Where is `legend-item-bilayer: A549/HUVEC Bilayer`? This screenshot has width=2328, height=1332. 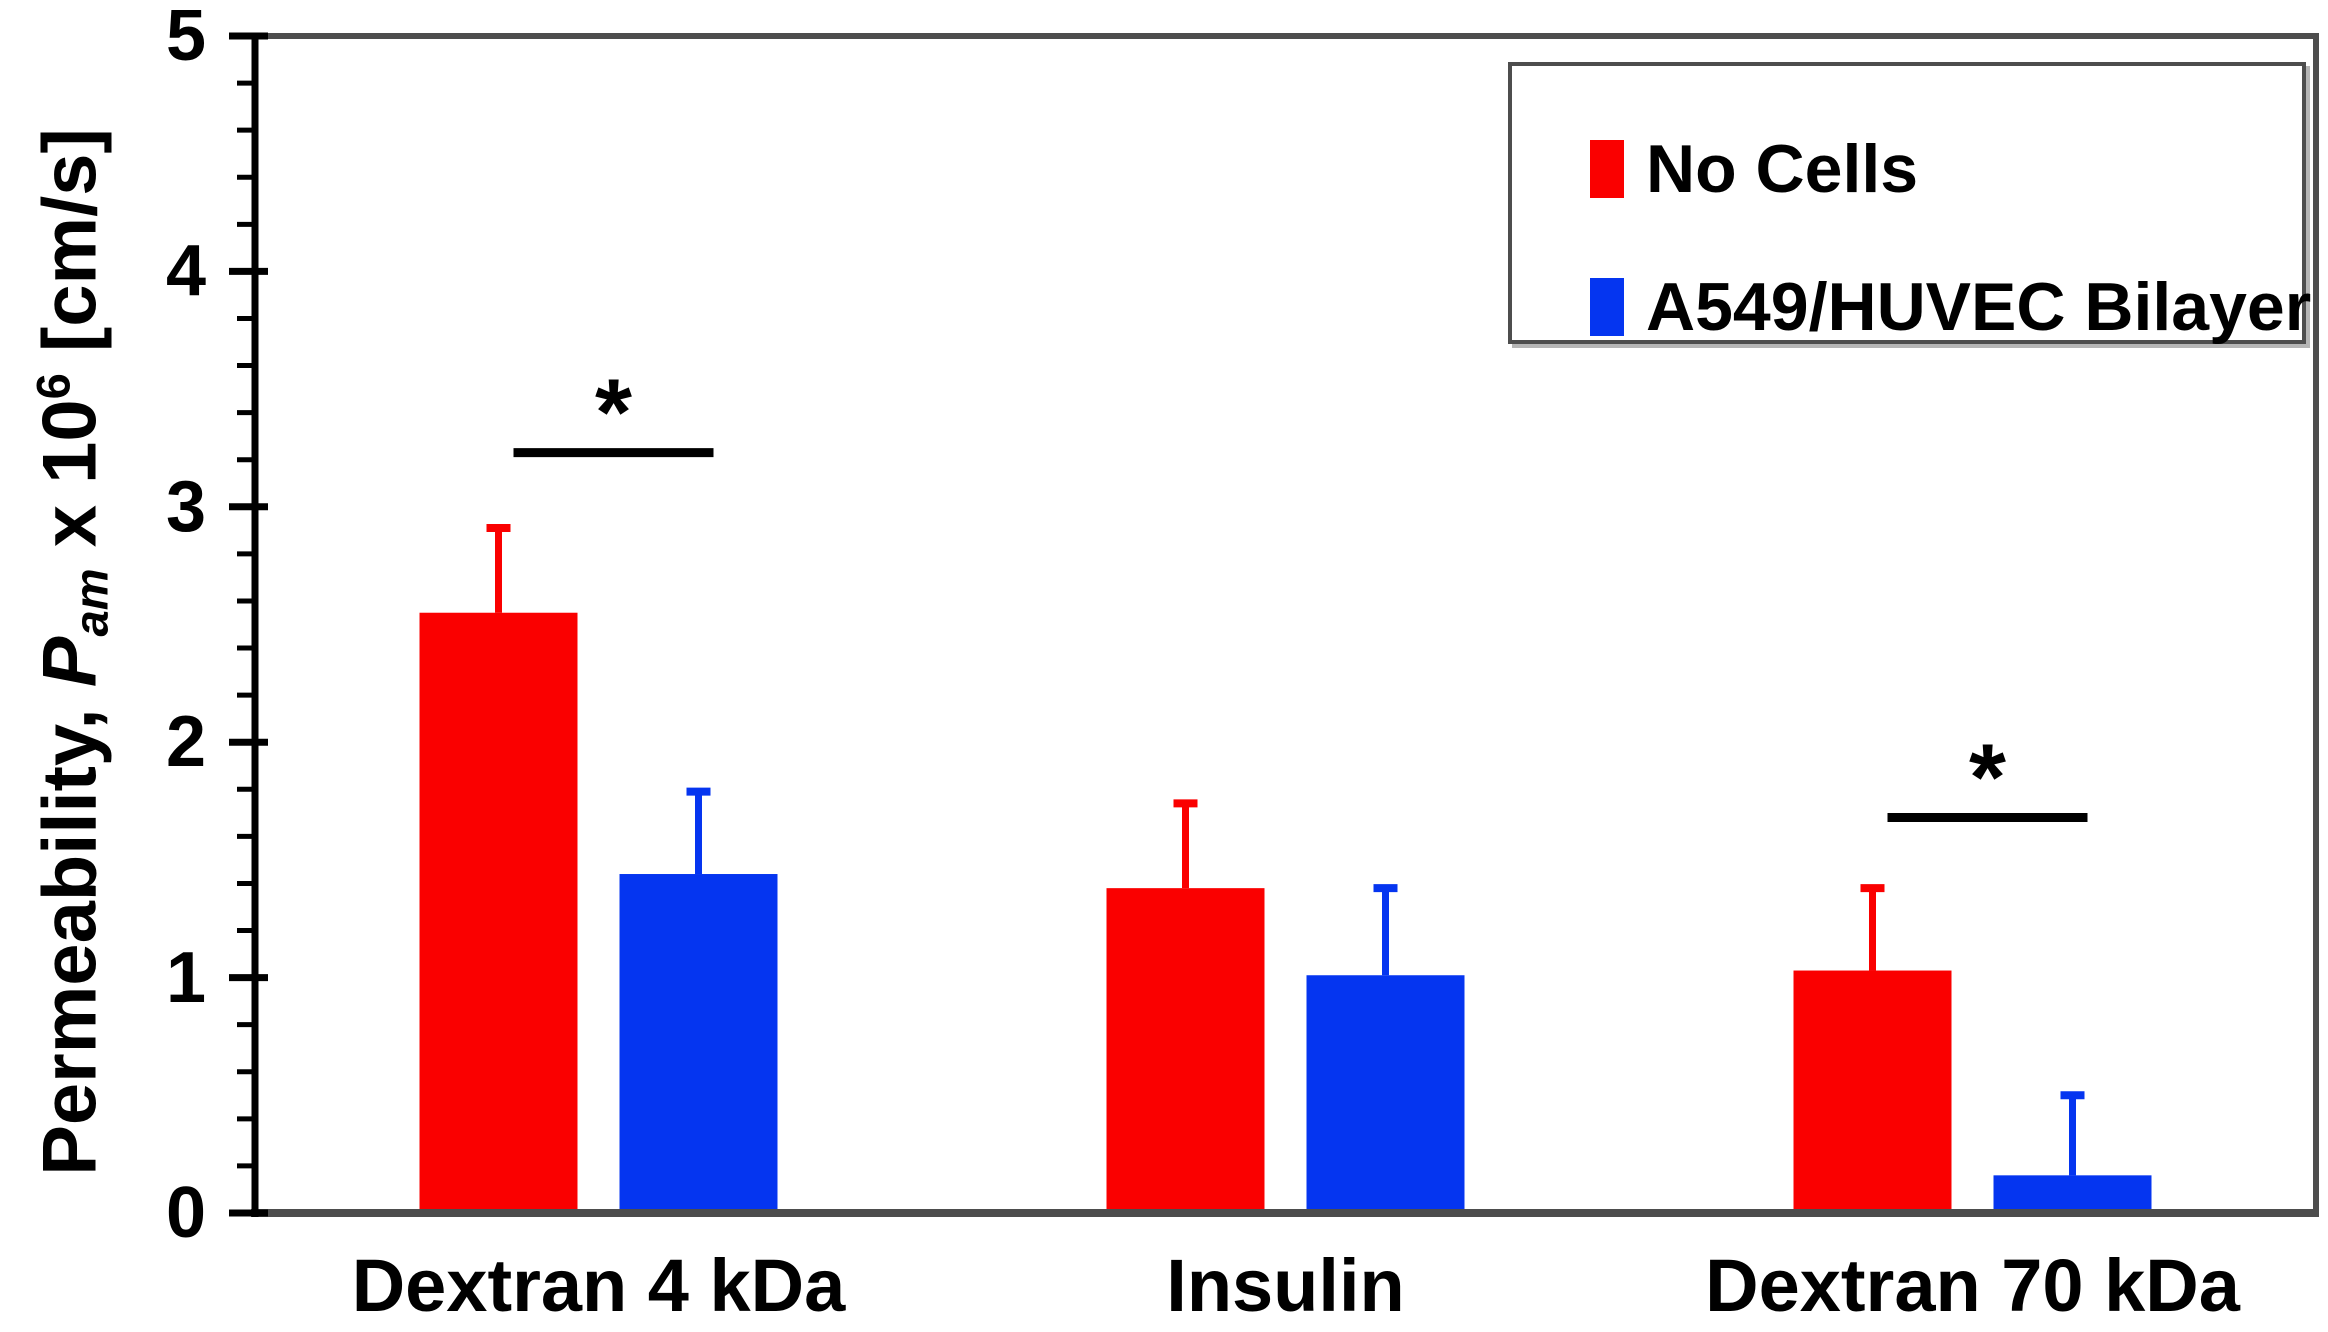 legend-item-bilayer: A549/HUVEC Bilayer is located at coordinates (1950, 307).